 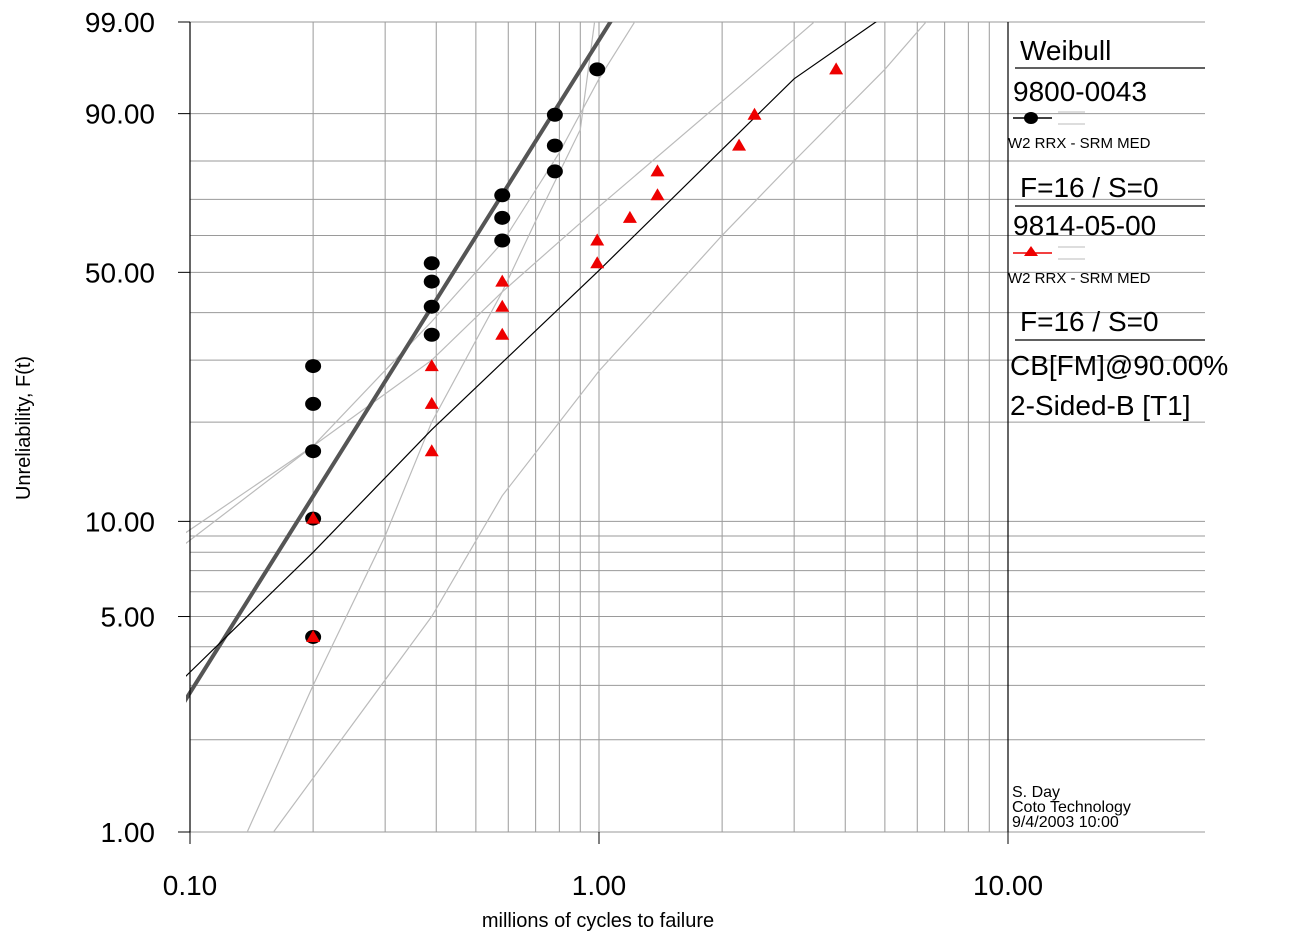 What do you see at coordinates (128, 832) in the screenshot?
I see `y-tick-label: 1.00` at bounding box center [128, 832].